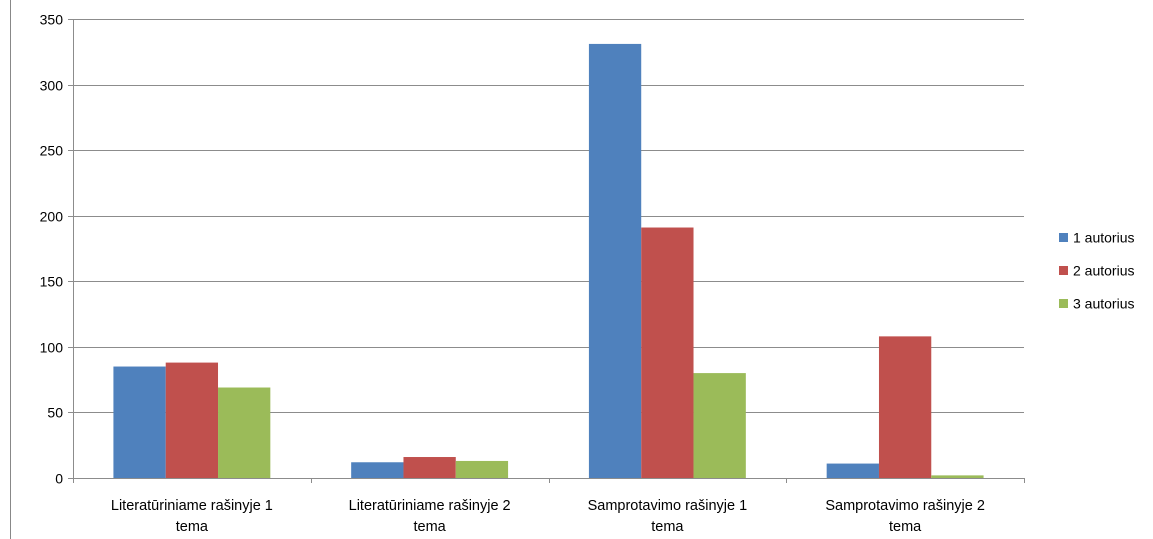  I want to click on y-tick-label: 50, so click(55, 413).